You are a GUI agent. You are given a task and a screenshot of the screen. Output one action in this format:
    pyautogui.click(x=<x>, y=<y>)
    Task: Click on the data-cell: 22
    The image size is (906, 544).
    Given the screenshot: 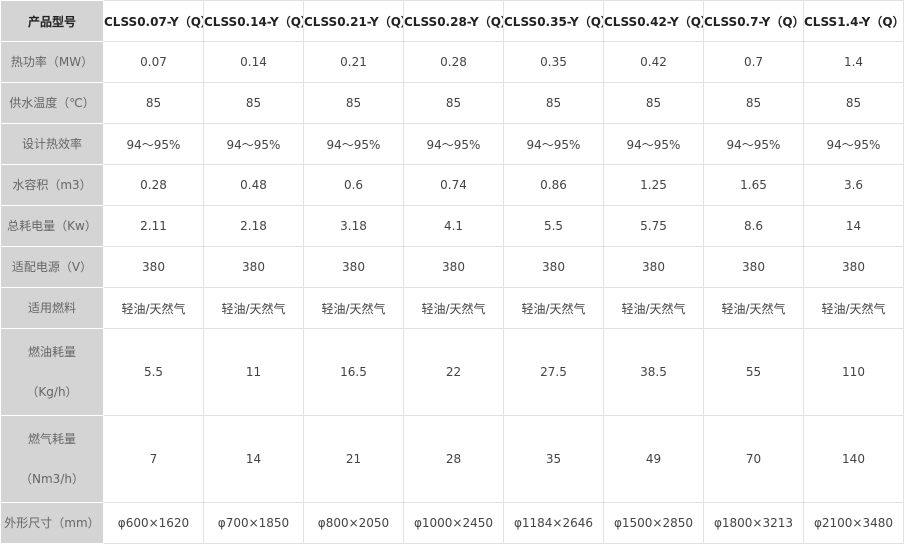 What is the action you would take?
    pyautogui.click(x=453, y=372)
    